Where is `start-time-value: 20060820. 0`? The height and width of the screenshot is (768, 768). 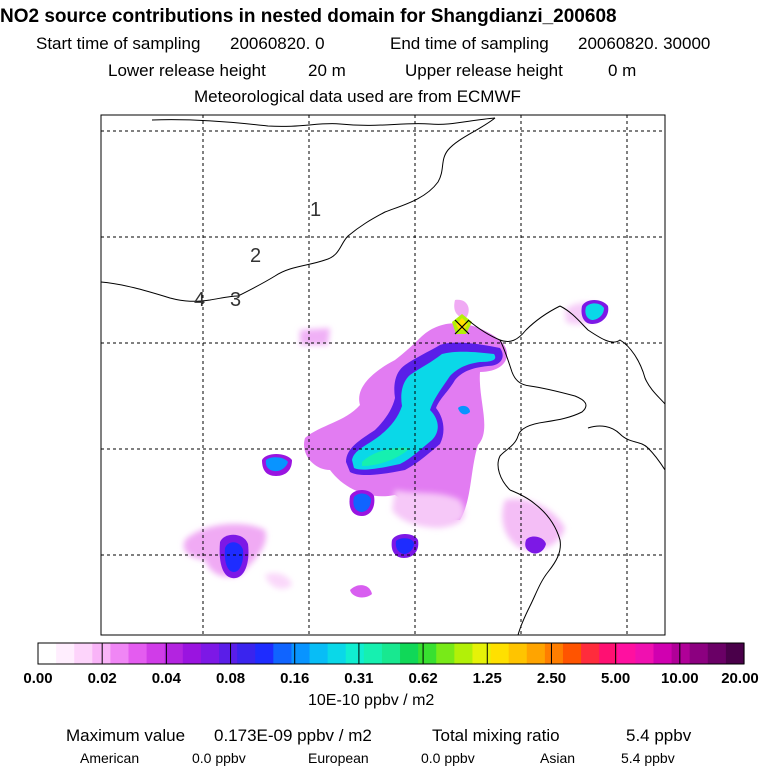
start-time-value: 20060820. 0 is located at coordinates (277, 43).